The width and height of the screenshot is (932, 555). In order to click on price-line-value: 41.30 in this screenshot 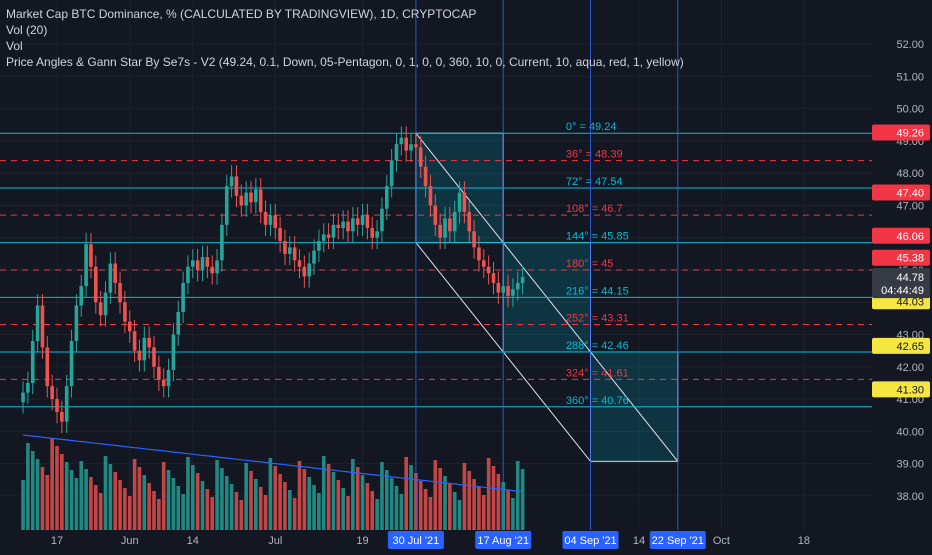, I will do `click(910, 390)`.